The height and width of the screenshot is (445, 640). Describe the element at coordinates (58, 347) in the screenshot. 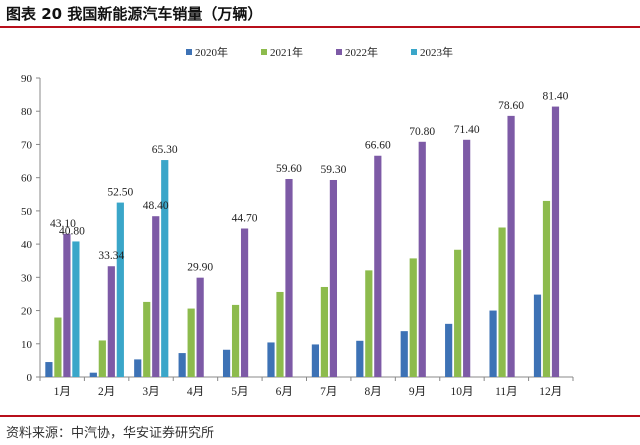

I see `bar-2021年-1月` at that location.